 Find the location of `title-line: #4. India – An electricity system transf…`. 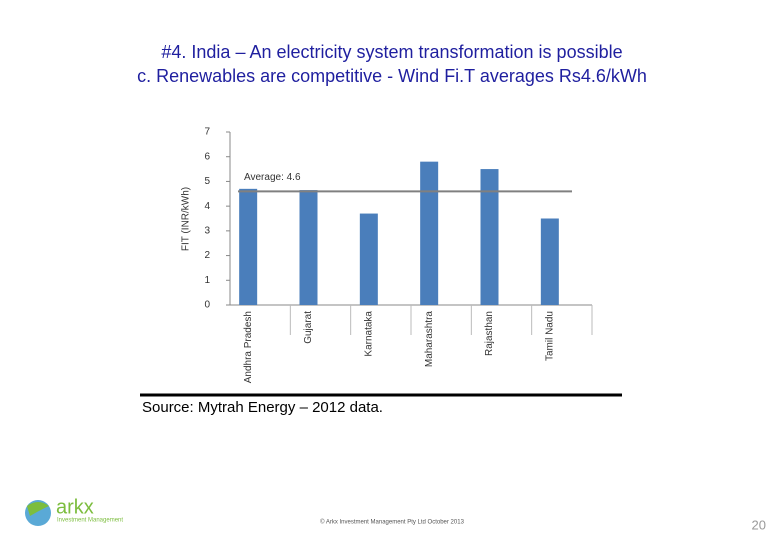

title-line: #4. India – An electricity system transf… is located at coordinates (391, 52).